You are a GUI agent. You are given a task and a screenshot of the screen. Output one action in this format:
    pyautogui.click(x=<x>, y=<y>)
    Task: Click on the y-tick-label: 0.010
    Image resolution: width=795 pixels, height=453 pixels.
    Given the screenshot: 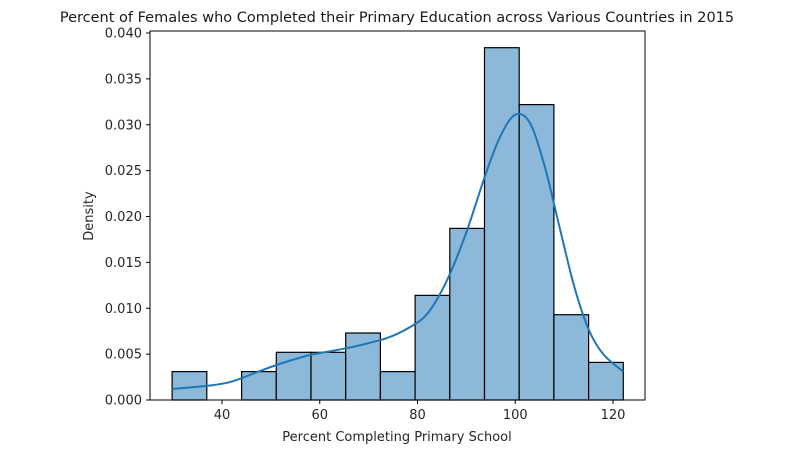 What is the action you would take?
    pyautogui.click(x=123, y=309)
    